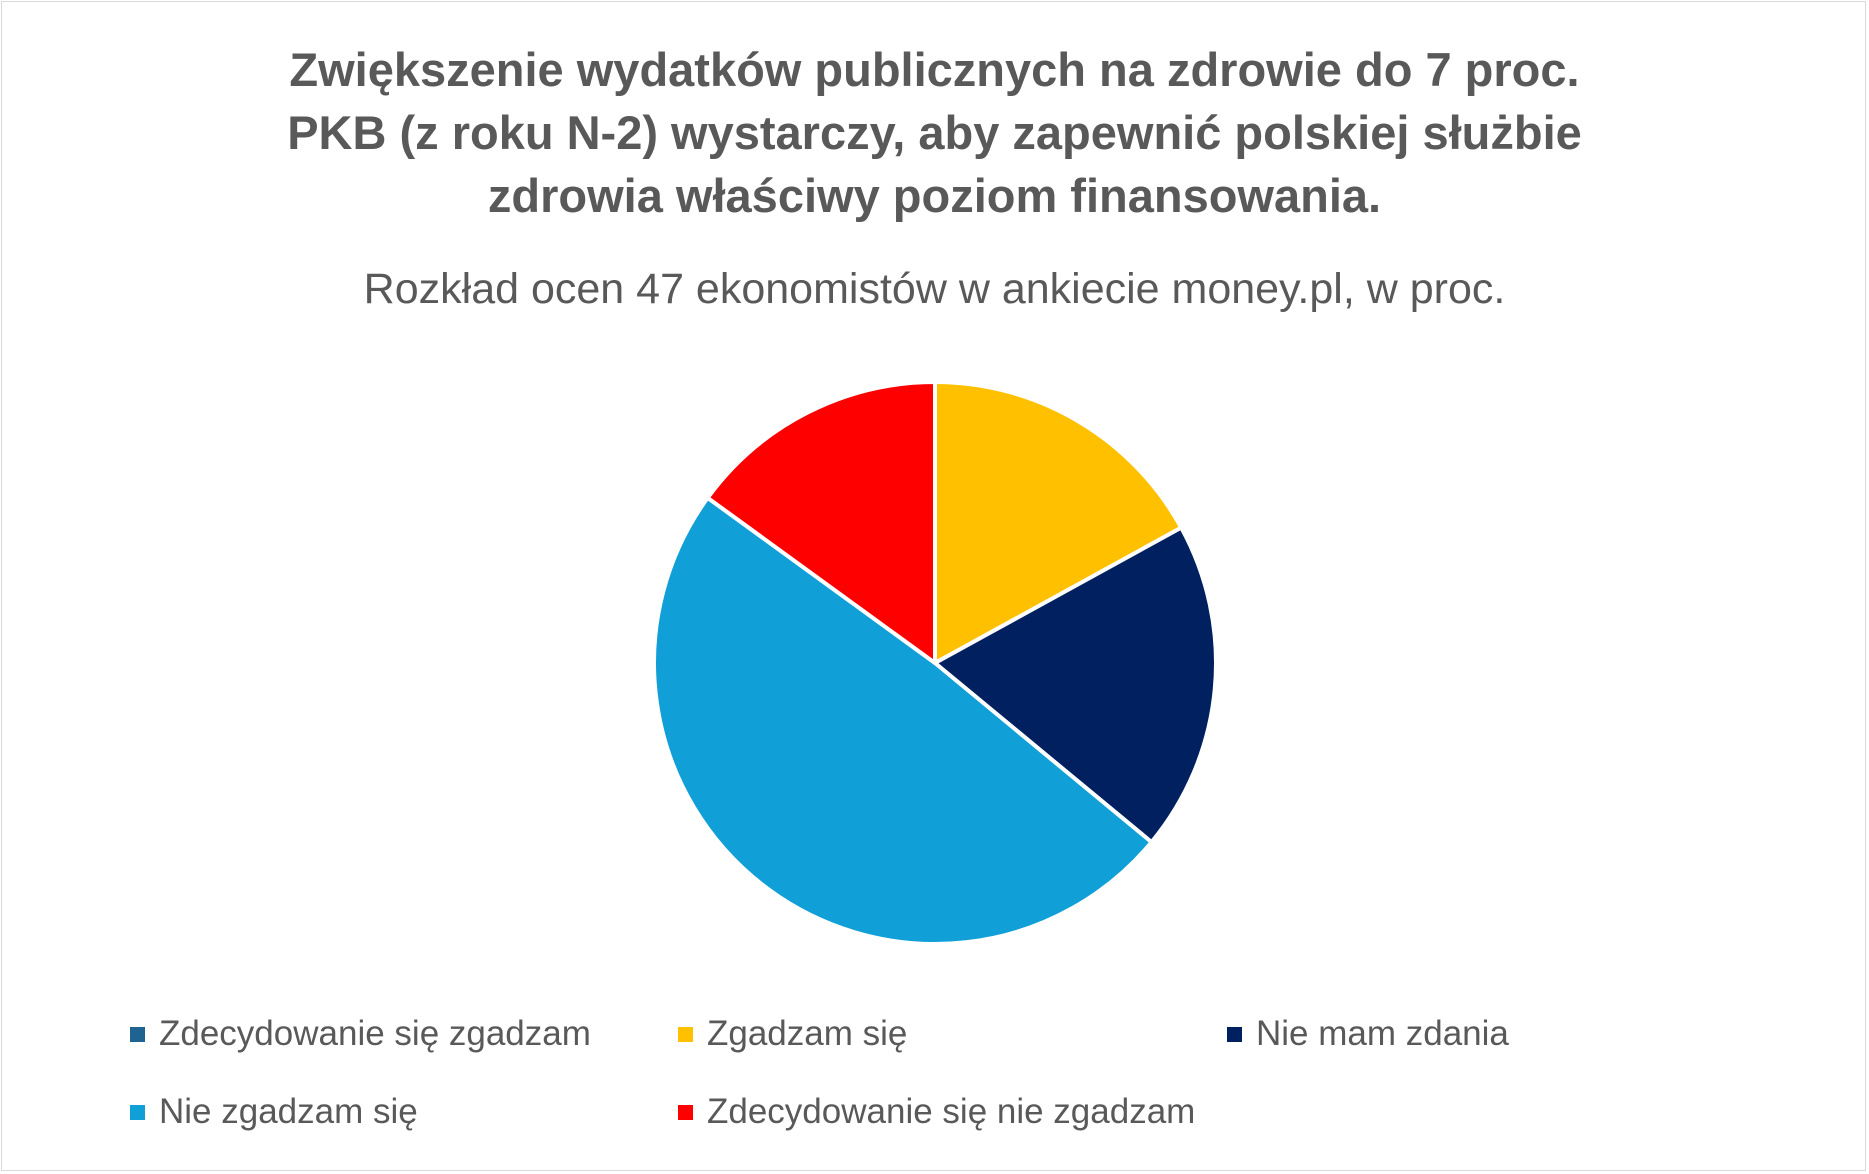  I want to click on pie-slice-nie-zgadzam-sie, so click(903, 720).